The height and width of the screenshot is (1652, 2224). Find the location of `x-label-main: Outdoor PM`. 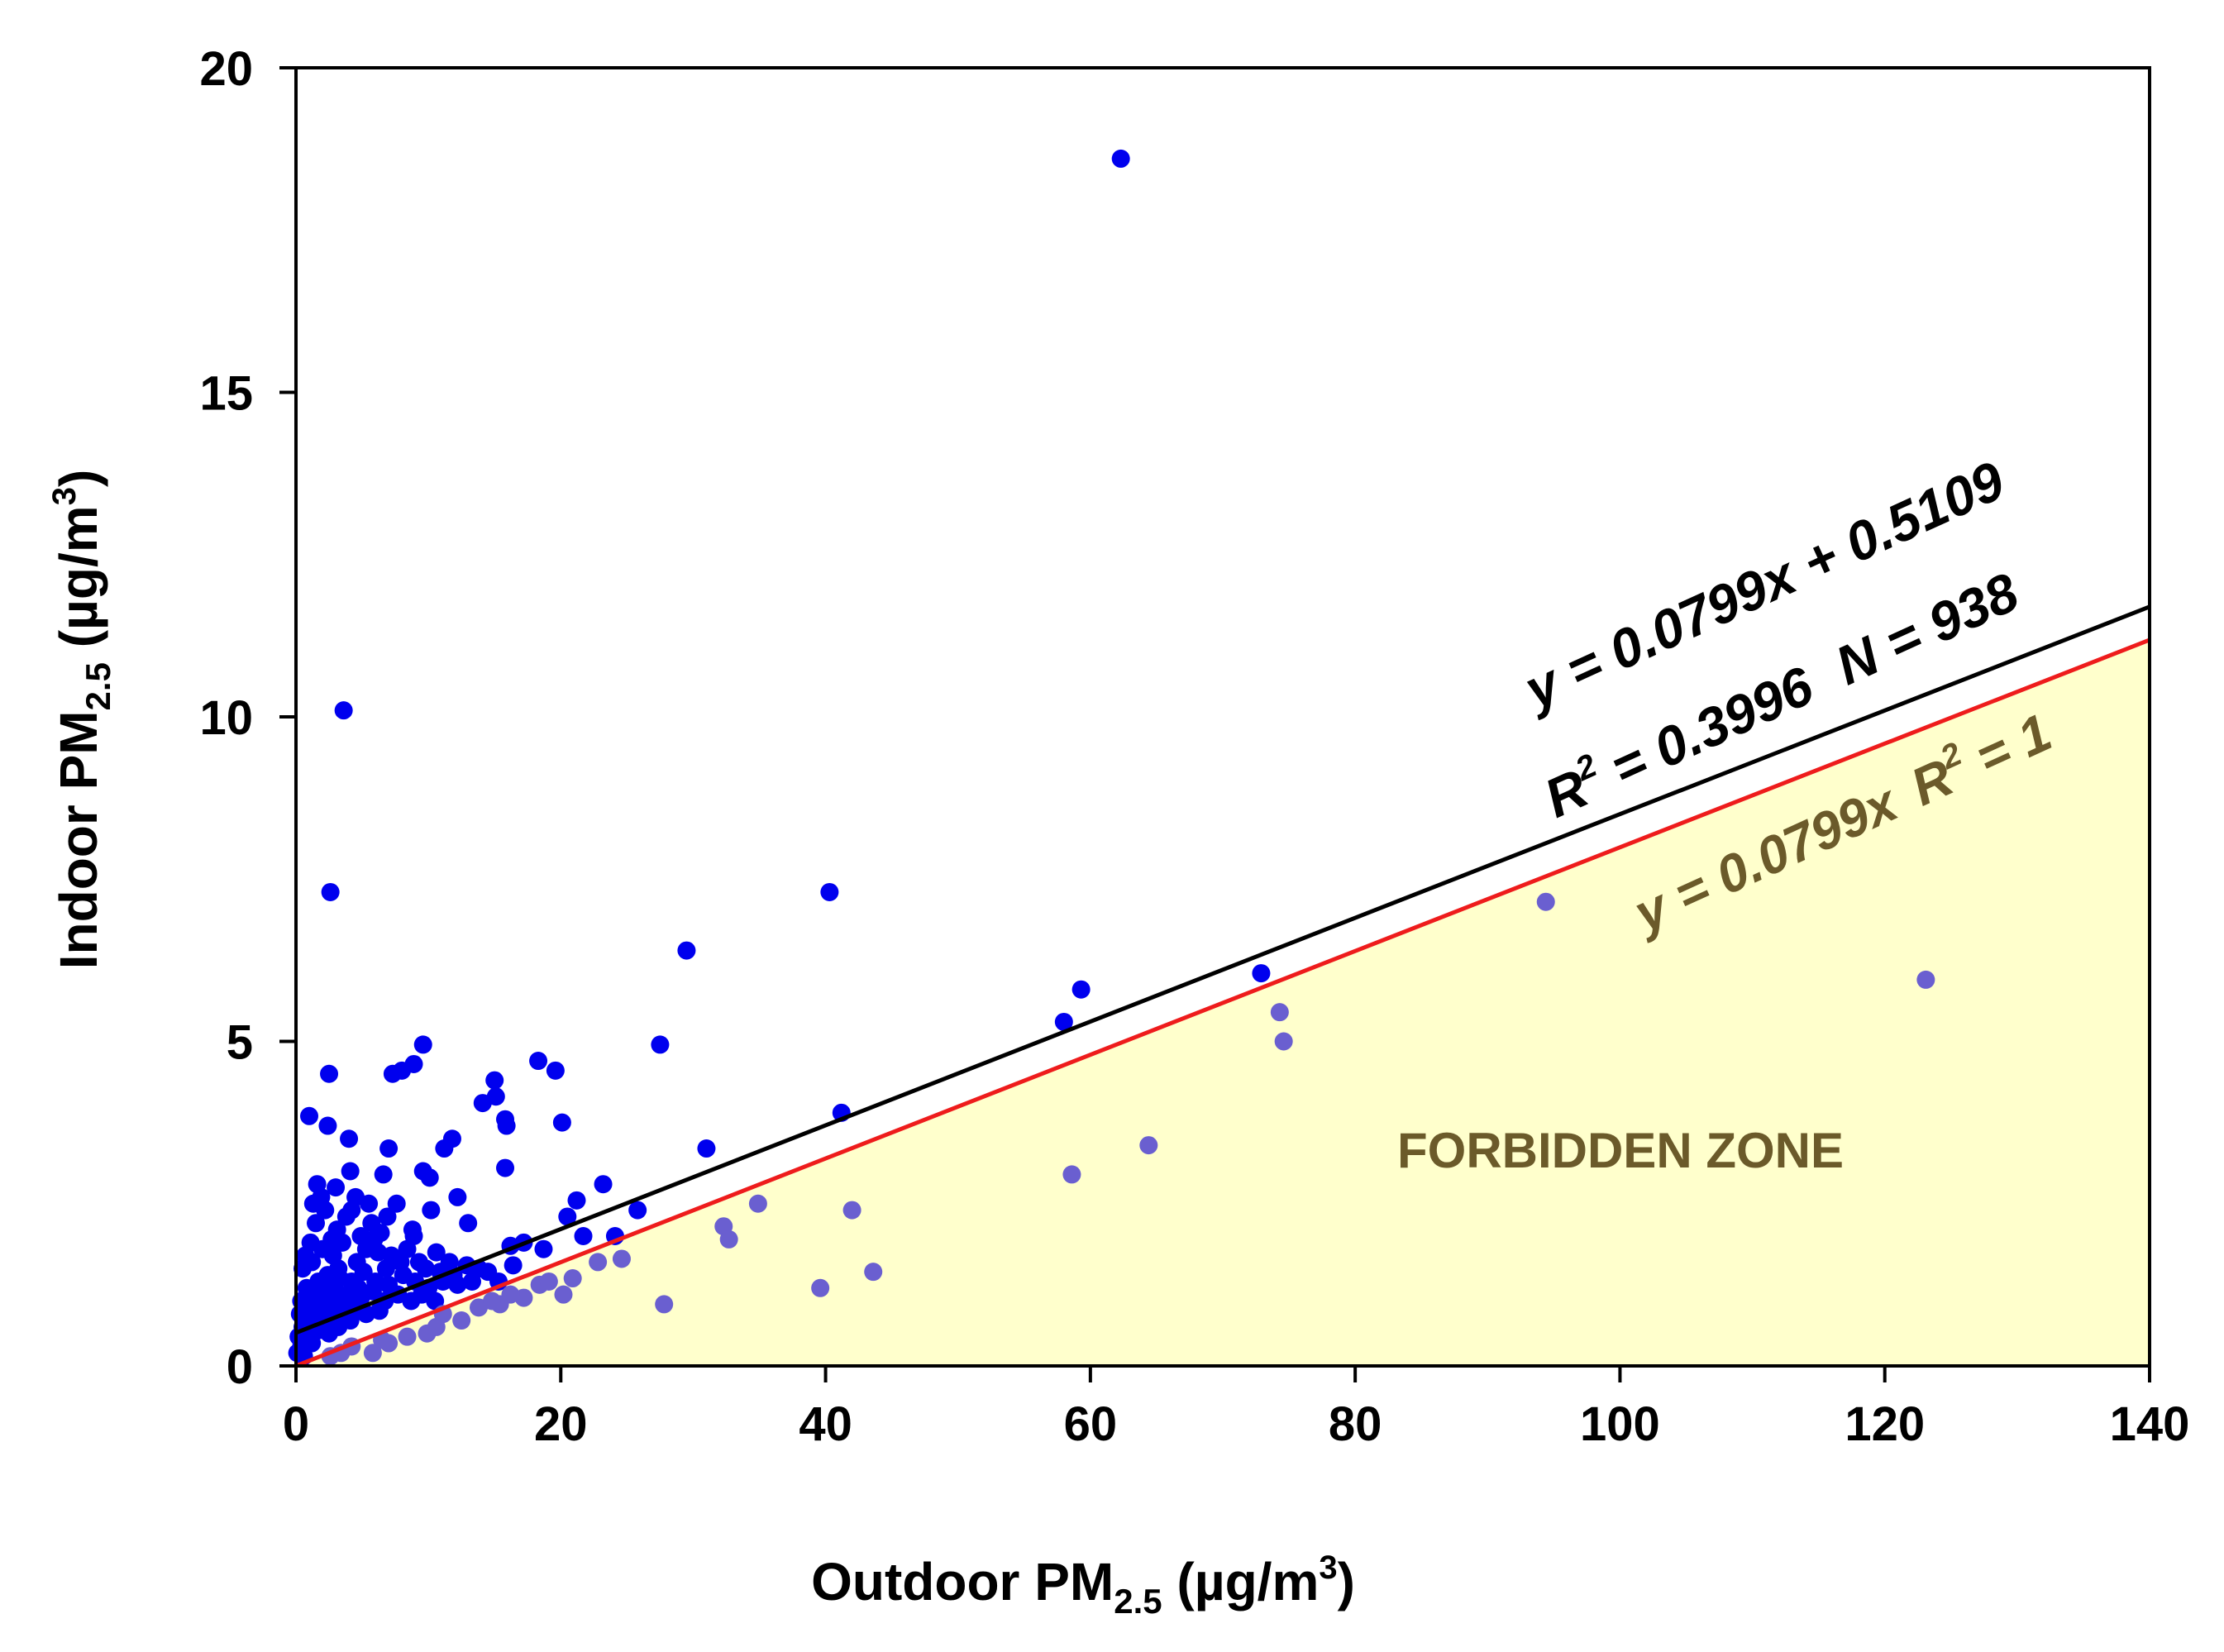

x-label-main: Outdoor PM is located at coordinates (962, 1582).